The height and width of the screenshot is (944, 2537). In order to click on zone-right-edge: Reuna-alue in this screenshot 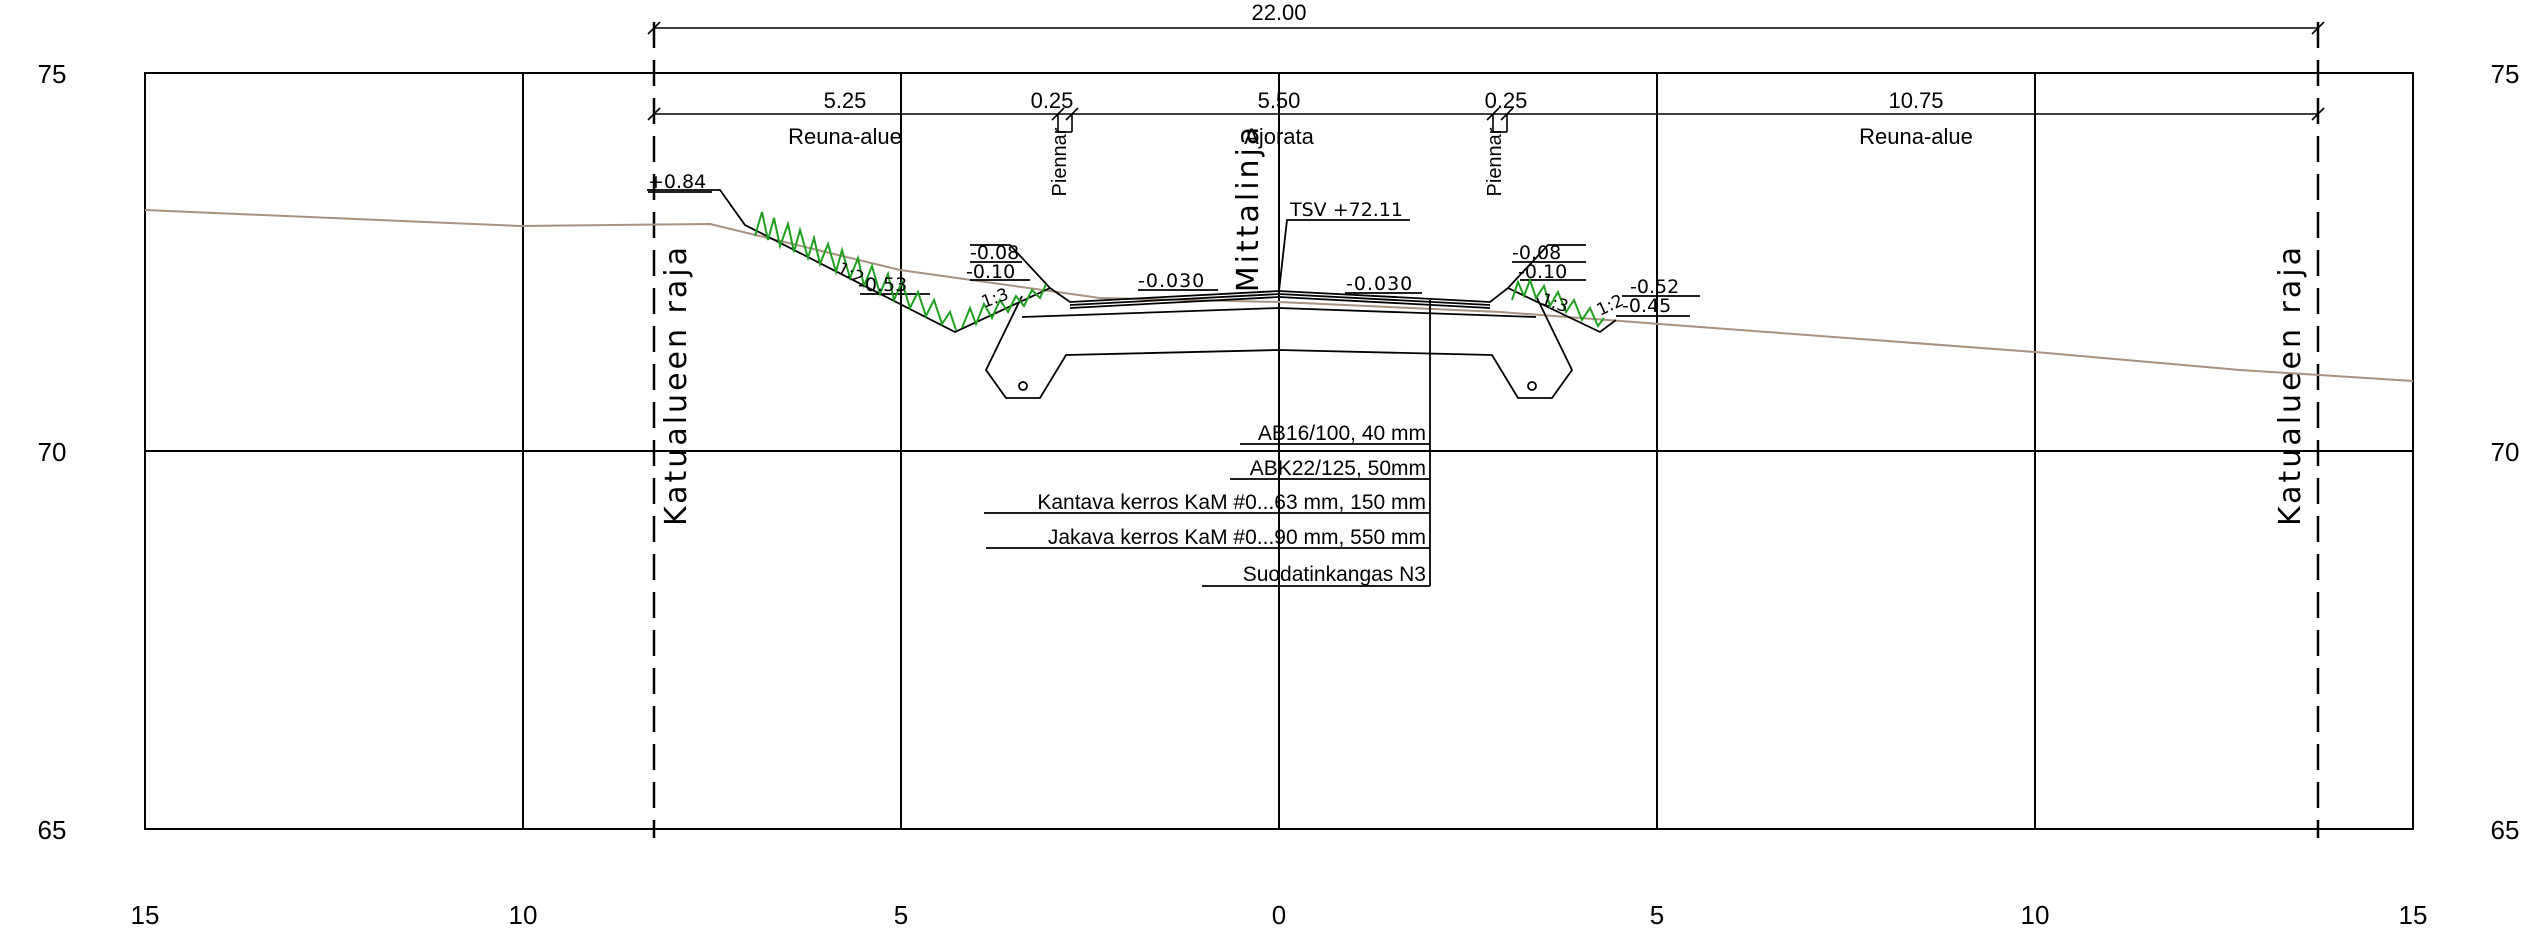, I will do `click(1916, 136)`.